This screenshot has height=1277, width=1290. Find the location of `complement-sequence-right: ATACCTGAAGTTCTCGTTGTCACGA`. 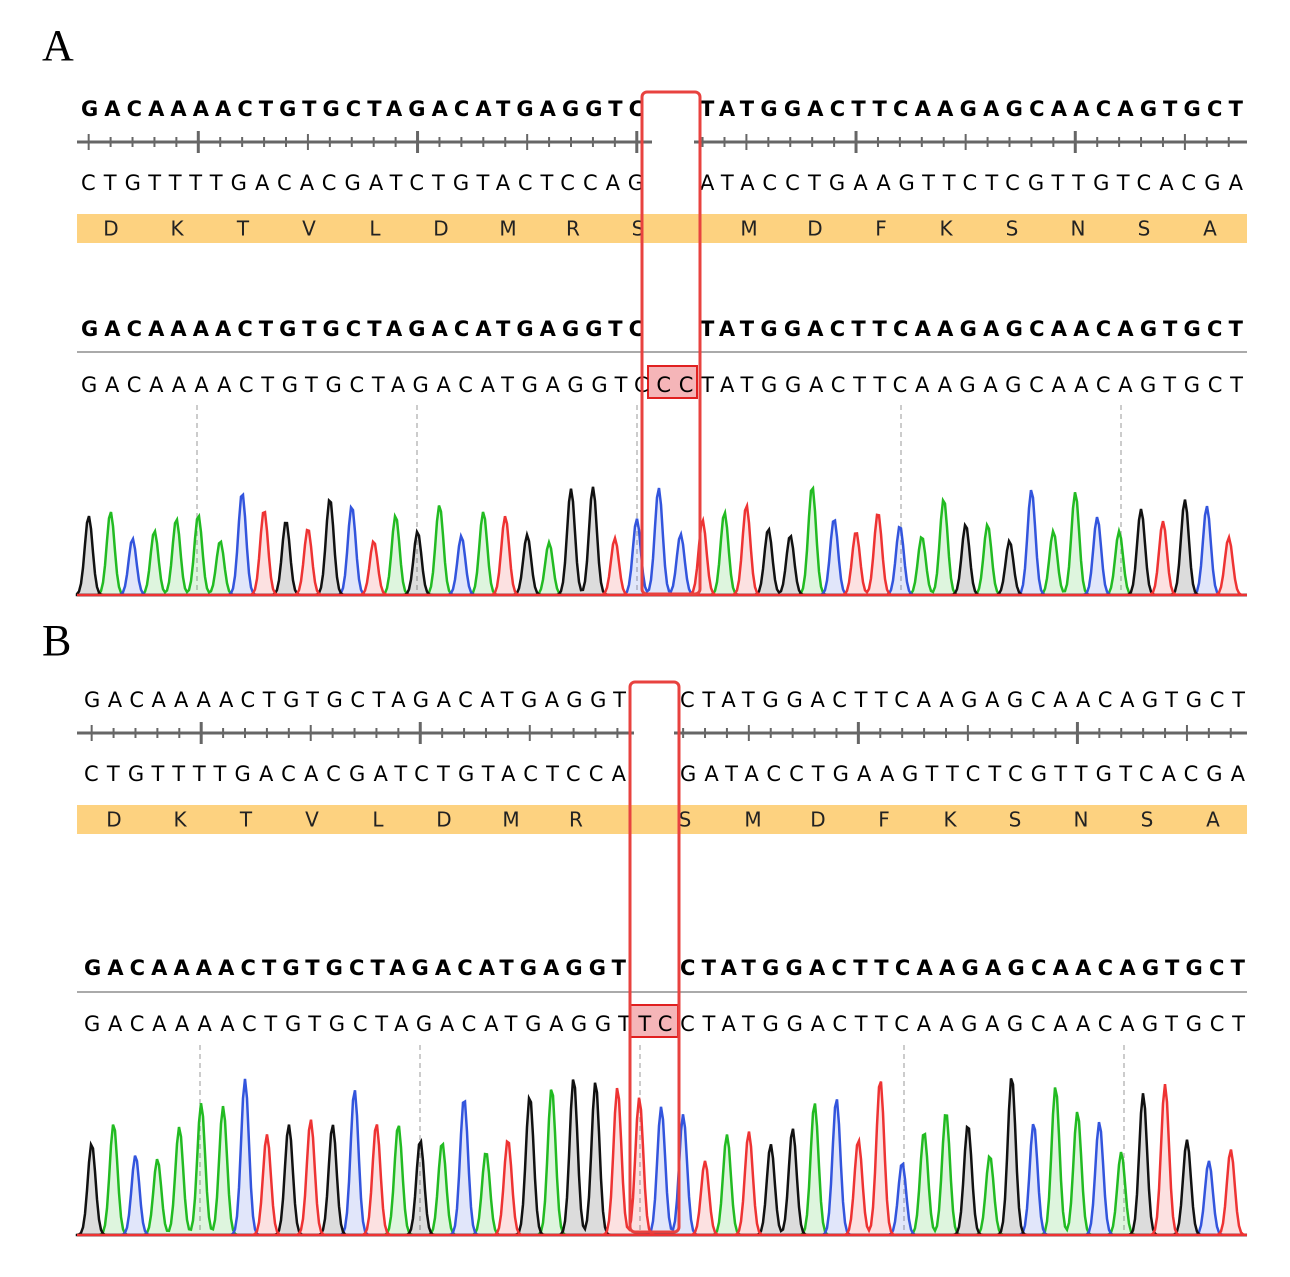

complement-sequence-right: ATACCTGAAGTTCTCGTTGTCACGA is located at coordinates (972, 183).